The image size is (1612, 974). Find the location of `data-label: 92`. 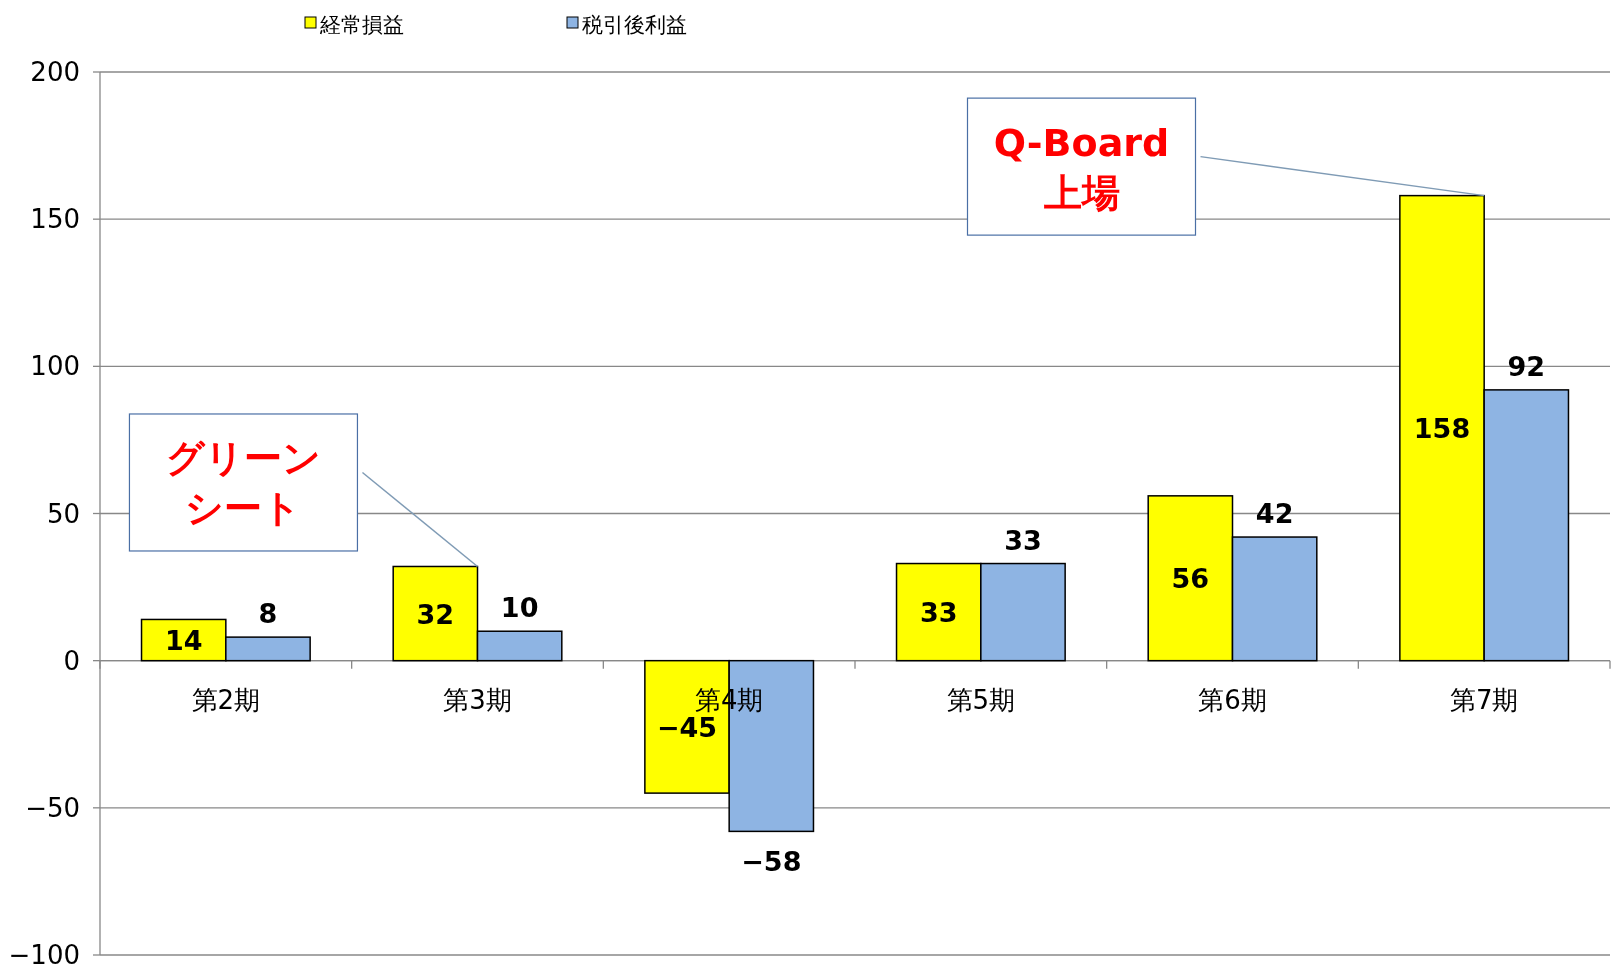

data-label: 92 is located at coordinates (1526, 366).